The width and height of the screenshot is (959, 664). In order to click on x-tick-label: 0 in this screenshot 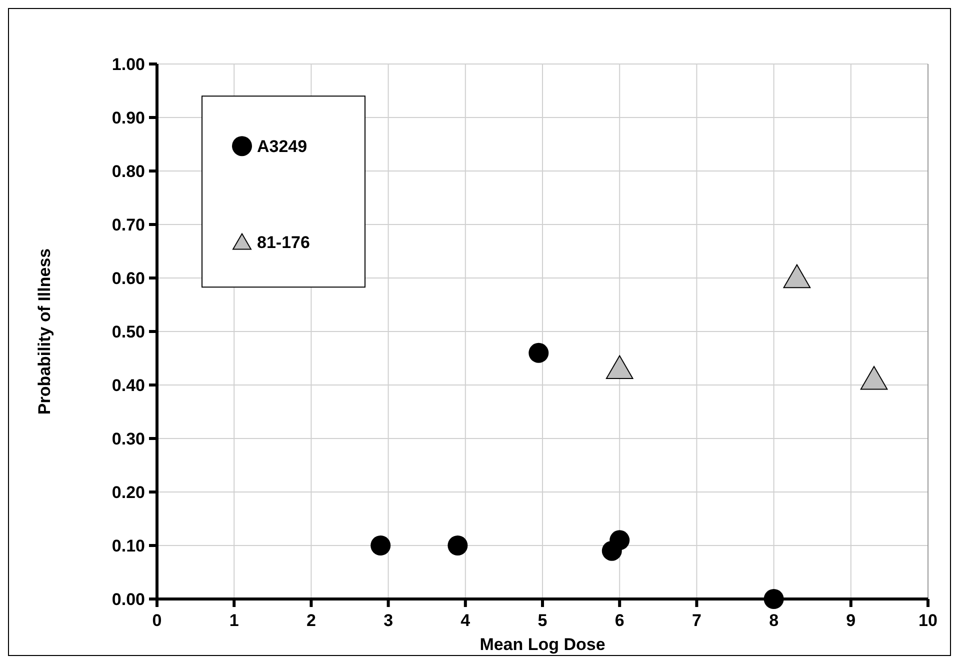, I will do `click(157, 620)`.